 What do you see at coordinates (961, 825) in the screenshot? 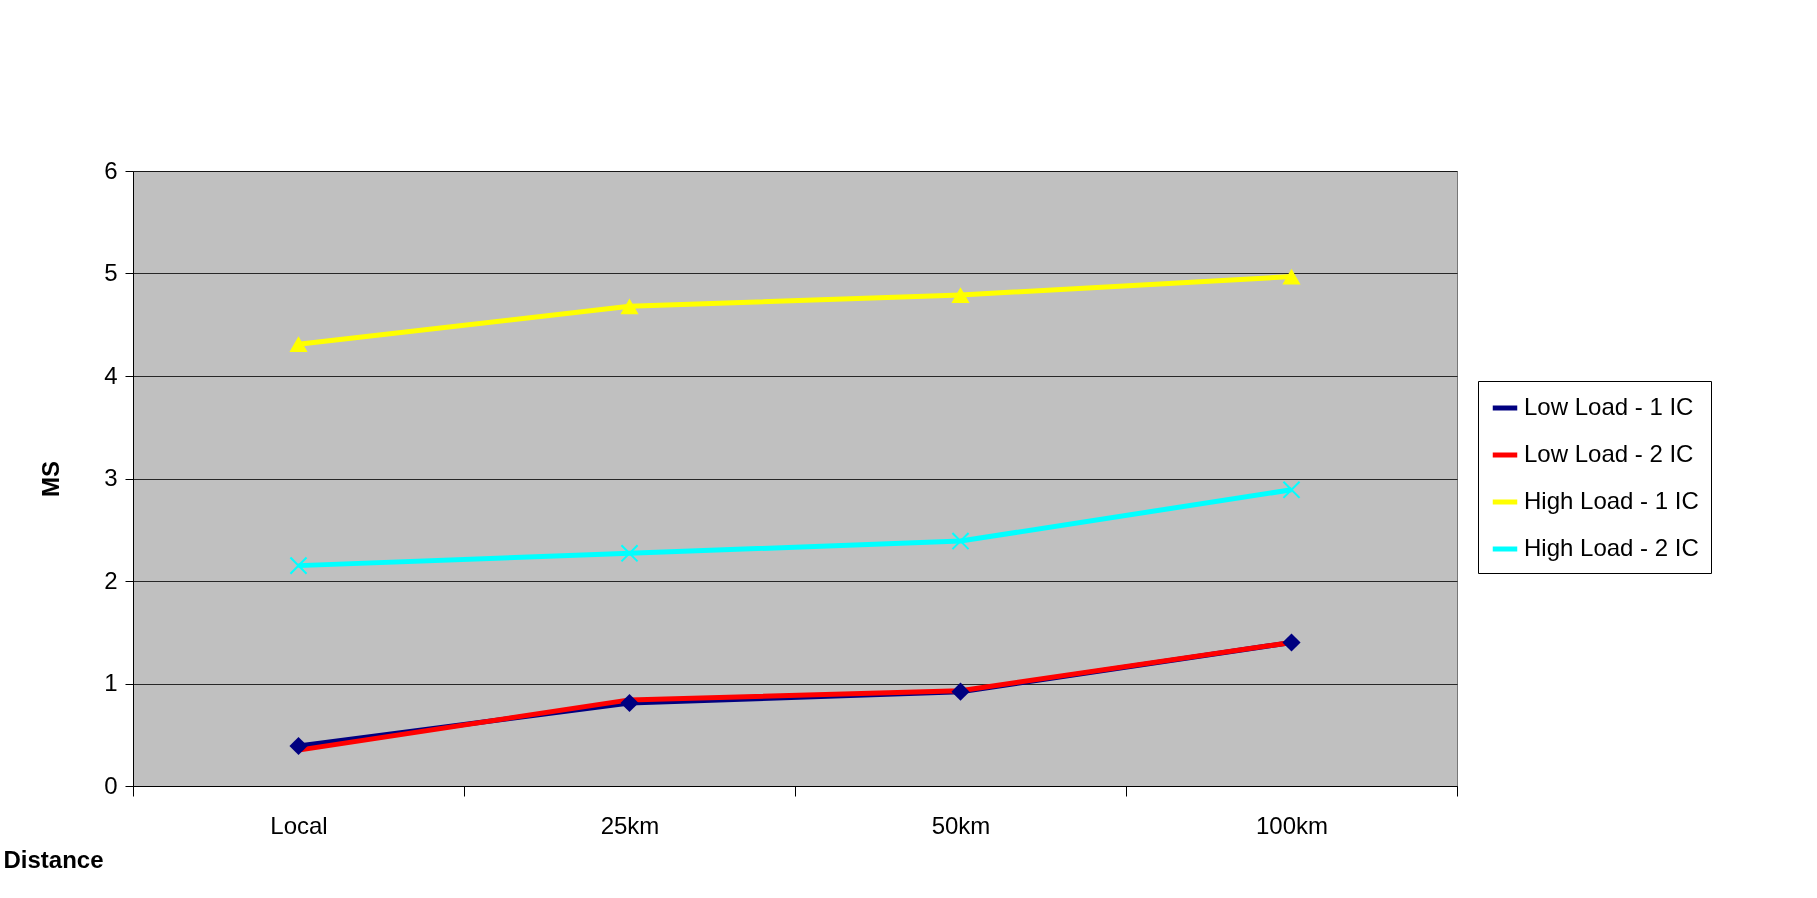
I see `x-tick-label: 50km` at bounding box center [961, 825].